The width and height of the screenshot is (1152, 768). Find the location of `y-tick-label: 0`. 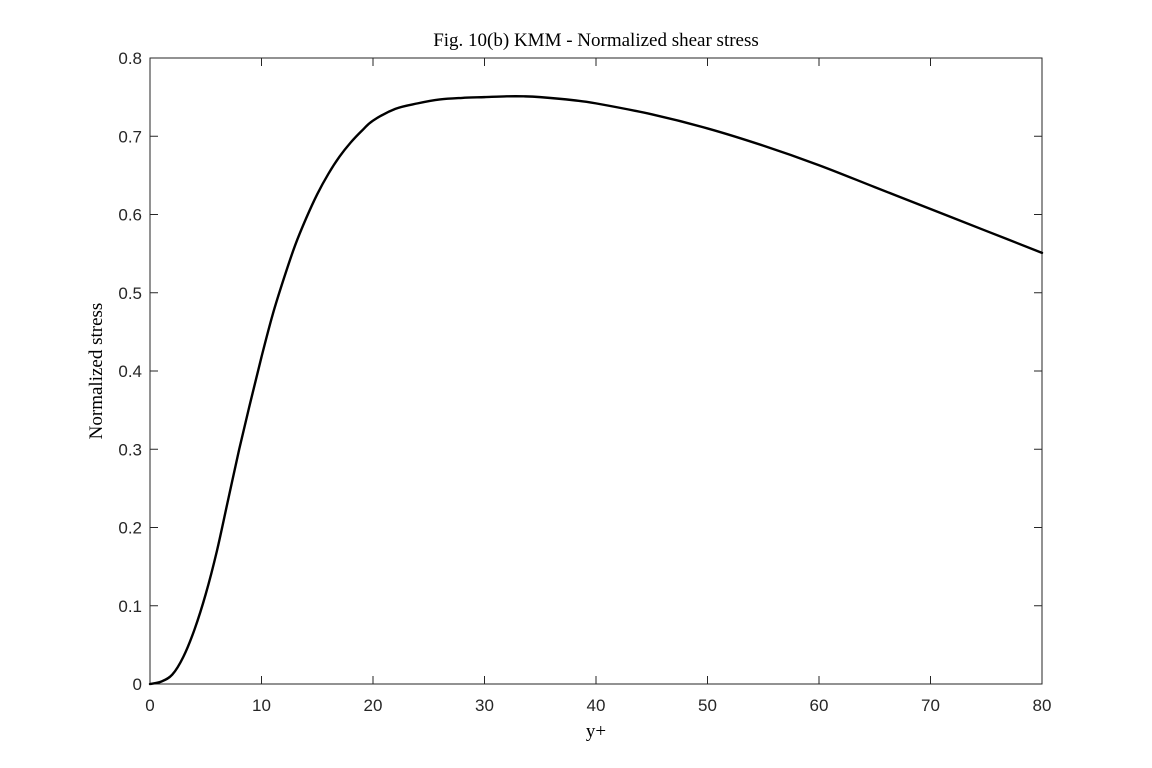

y-tick-label: 0 is located at coordinates (137, 684).